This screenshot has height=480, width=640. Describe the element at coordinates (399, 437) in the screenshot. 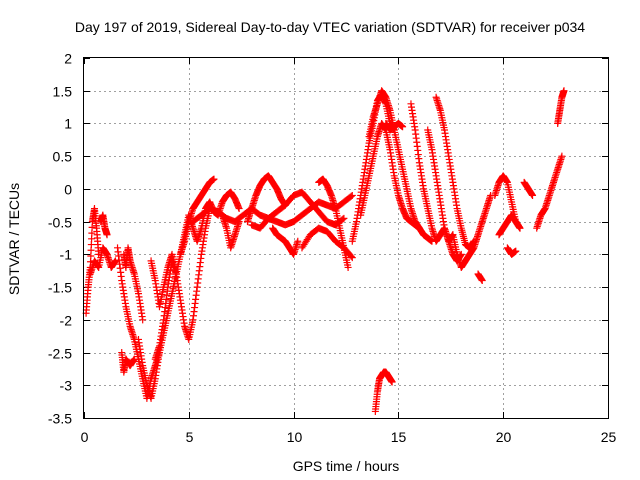

I see `x-tick-label: 15` at that location.